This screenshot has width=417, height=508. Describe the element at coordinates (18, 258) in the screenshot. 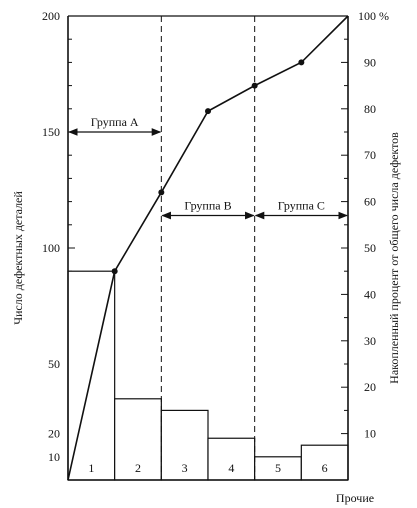

I see `left-axis-title: Число дефектных деталей` at that location.